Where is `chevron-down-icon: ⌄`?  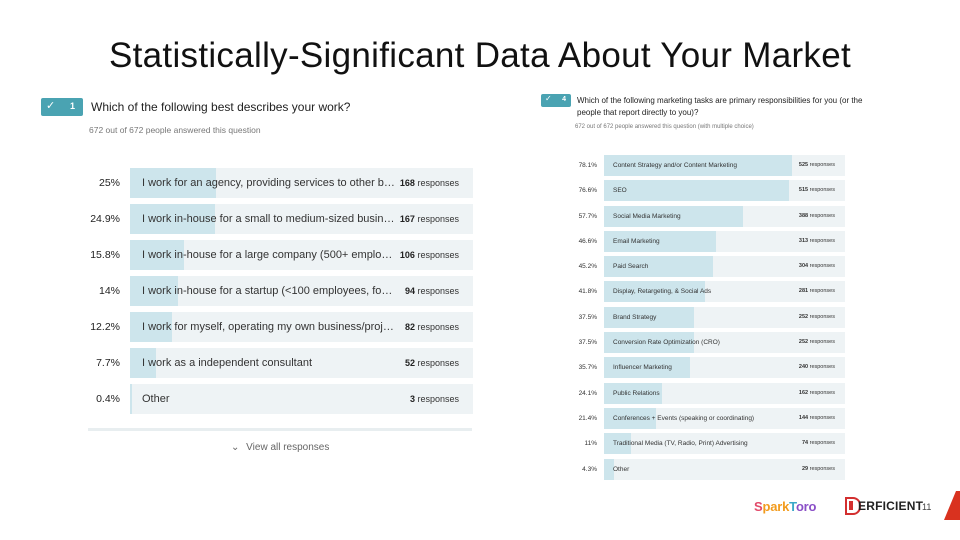 chevron-down-icon: ⌄ is located at coordinates (235, 447).